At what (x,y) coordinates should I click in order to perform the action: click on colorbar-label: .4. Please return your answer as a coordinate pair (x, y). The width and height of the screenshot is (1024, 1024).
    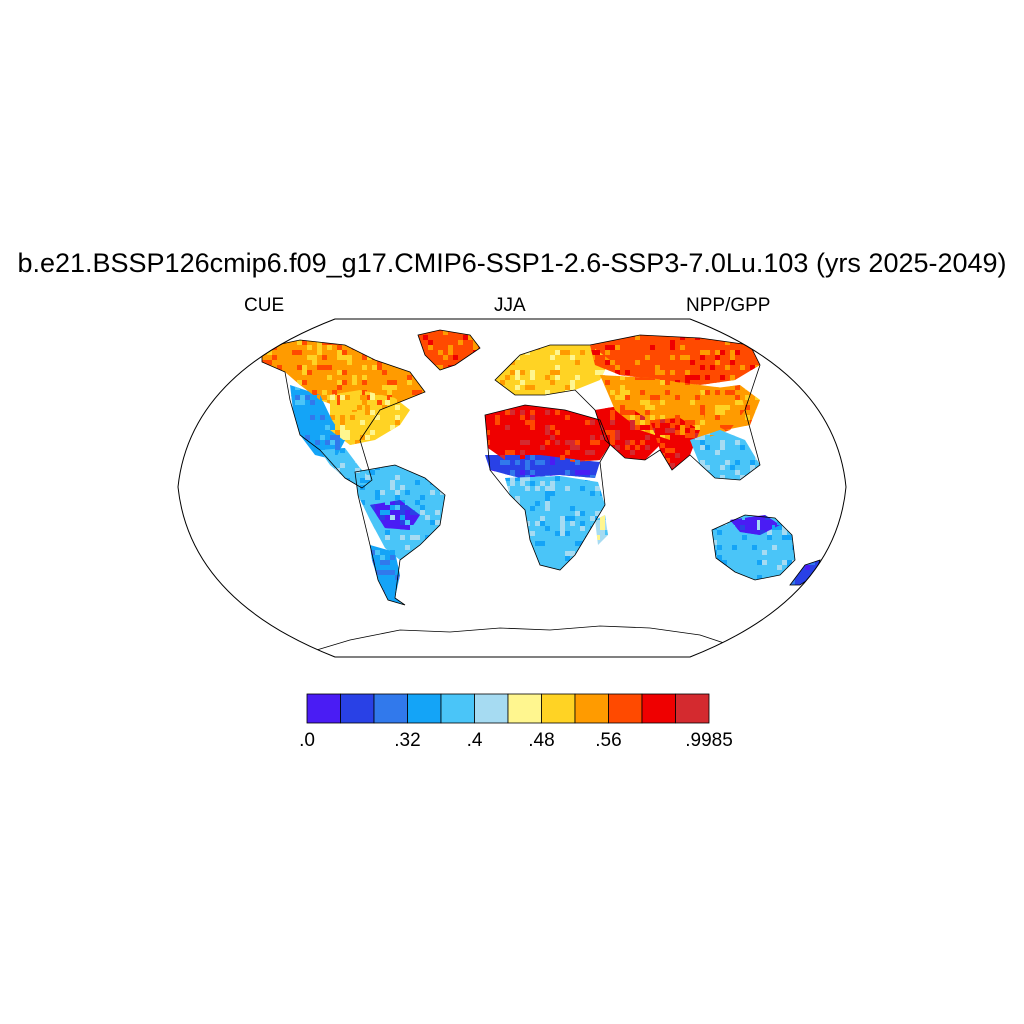
    Looking at the image, I should click on (475, 740).